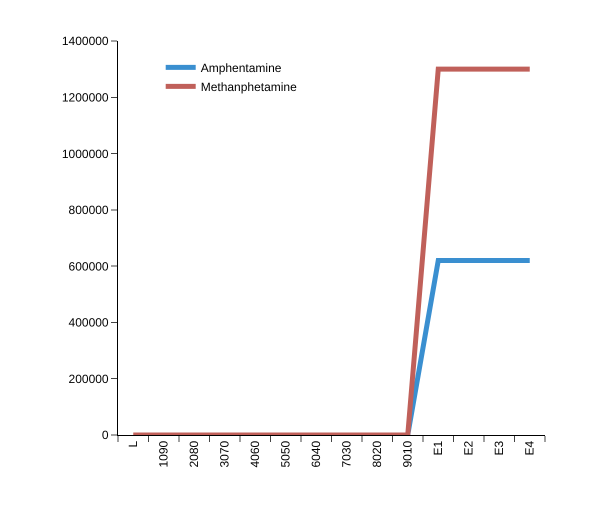  I want to click on x-tick-label: 8020, so click(377, 454).